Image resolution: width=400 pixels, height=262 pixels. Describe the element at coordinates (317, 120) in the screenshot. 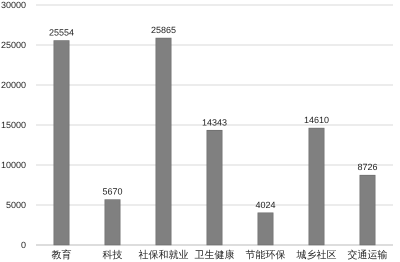

I see `data-label: 14610` at that location.